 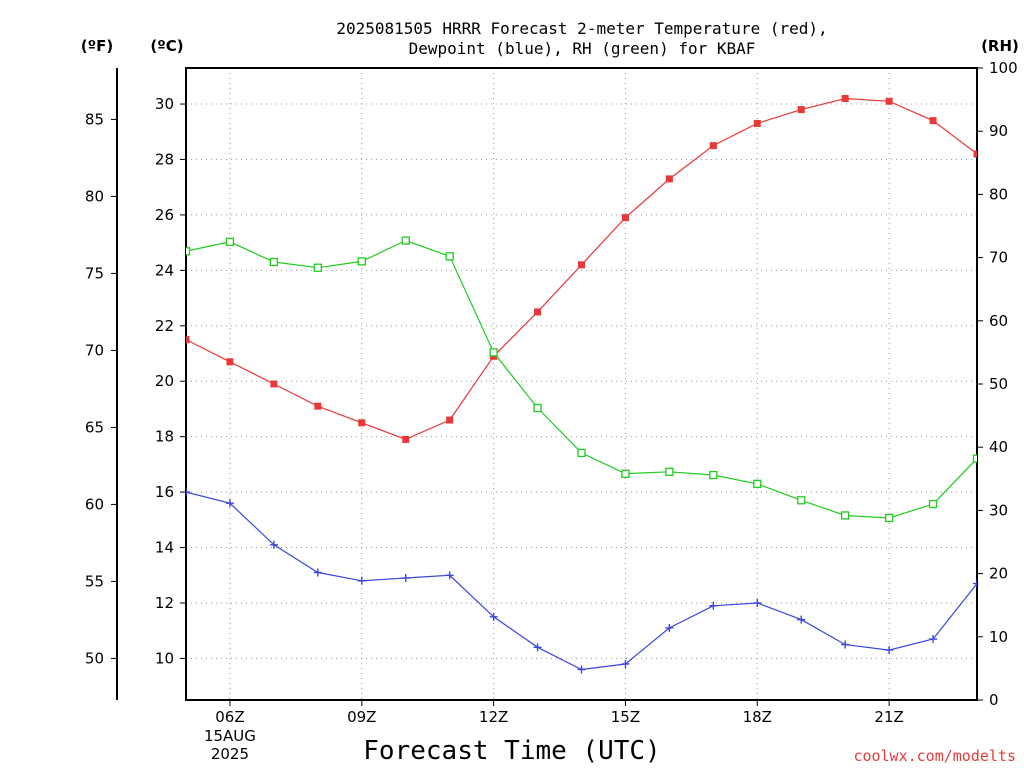 What do you see at coordinates (164, 603) in the screenshot?
I see `celsius-tick-label: 12` at bounding box center [164, 603].